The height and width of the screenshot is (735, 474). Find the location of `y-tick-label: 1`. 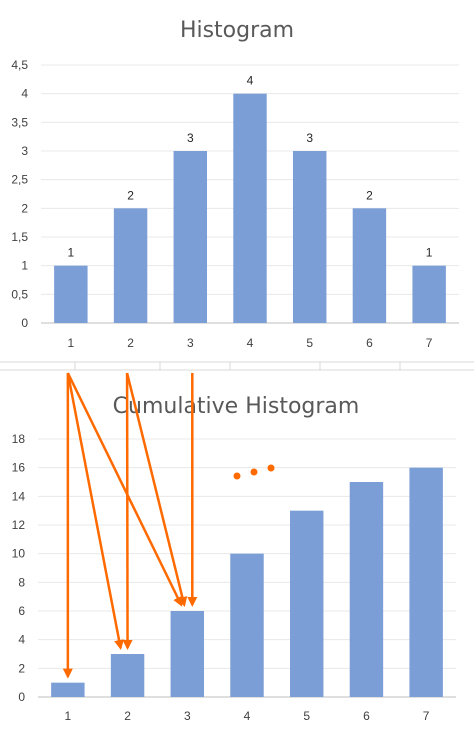

y-tick-label: 1 is located at coordinates (24, 266).